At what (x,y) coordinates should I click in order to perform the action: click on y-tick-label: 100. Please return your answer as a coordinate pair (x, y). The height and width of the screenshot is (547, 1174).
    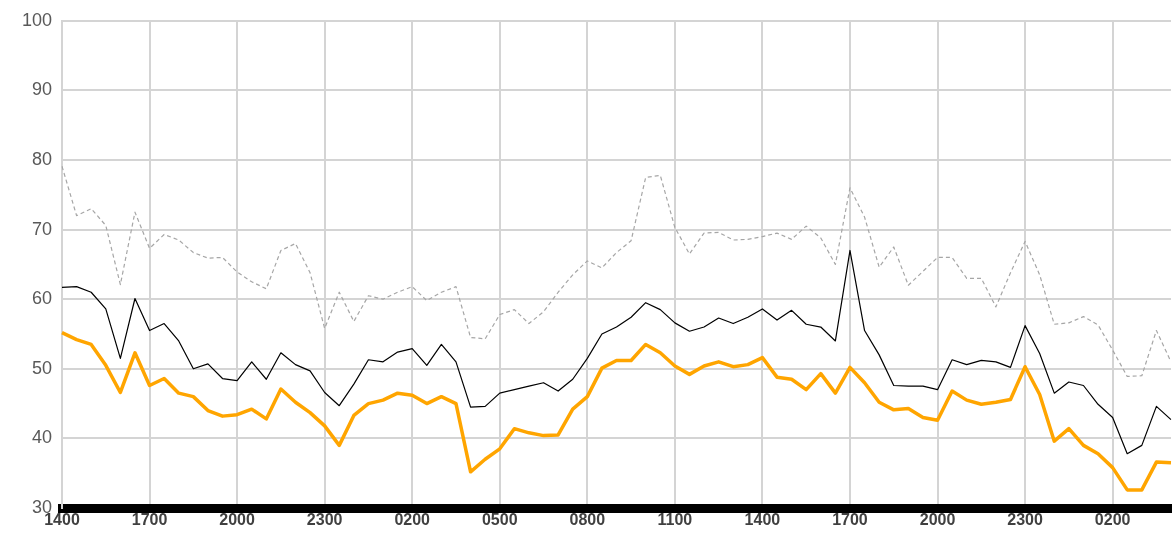
    Looking at the image, I should click on (36, 19).